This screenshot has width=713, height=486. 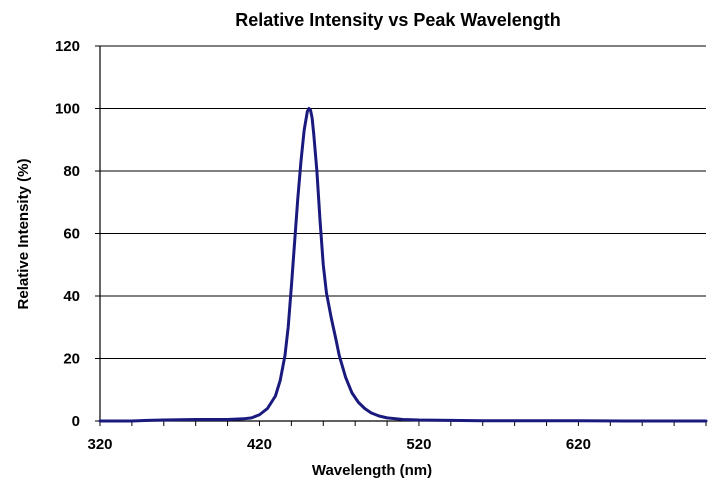 What do you see at coordinates (99, 444) in the screenshot?
I see `x-tick-label: 320` at bounding box center [99, 444].